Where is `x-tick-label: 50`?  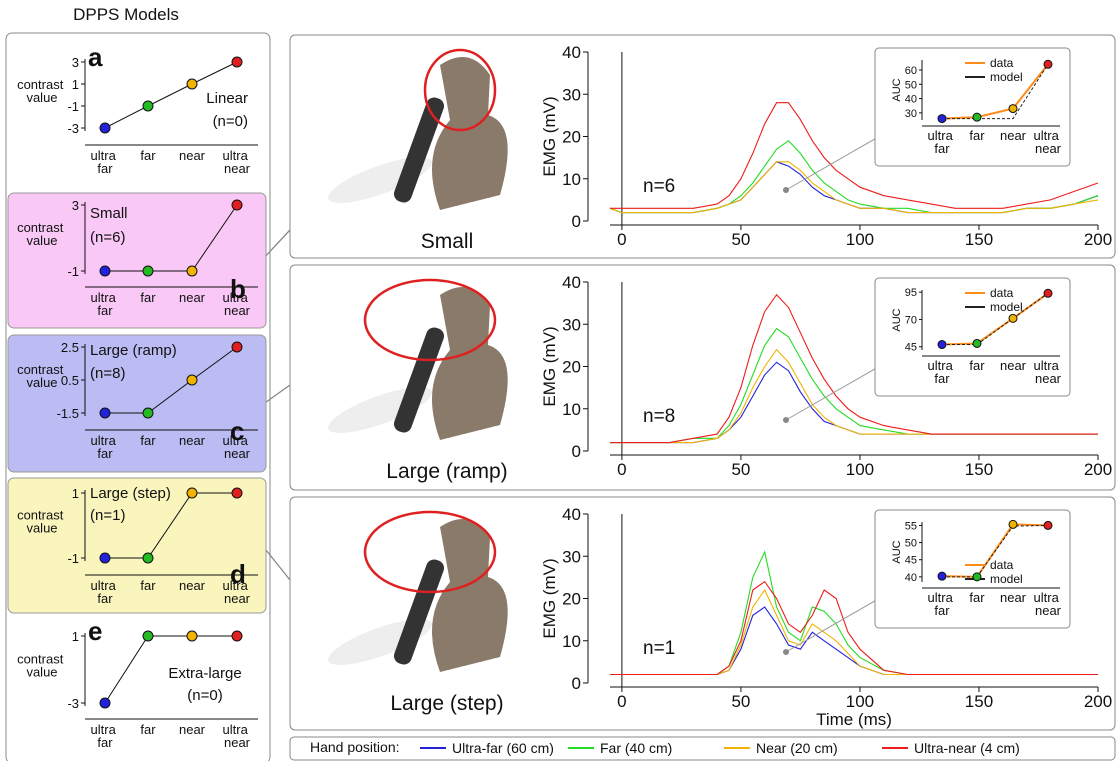 x-tick-label: 50 is located at coordinates (740, 469).